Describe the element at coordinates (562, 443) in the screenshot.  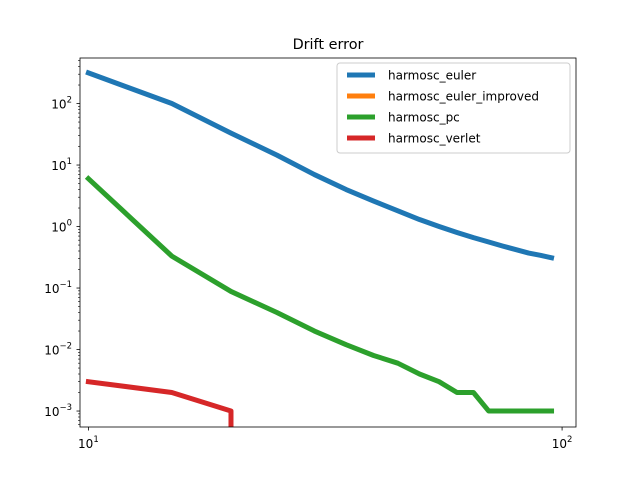
I see `x-tick-label: 10²` at that location.